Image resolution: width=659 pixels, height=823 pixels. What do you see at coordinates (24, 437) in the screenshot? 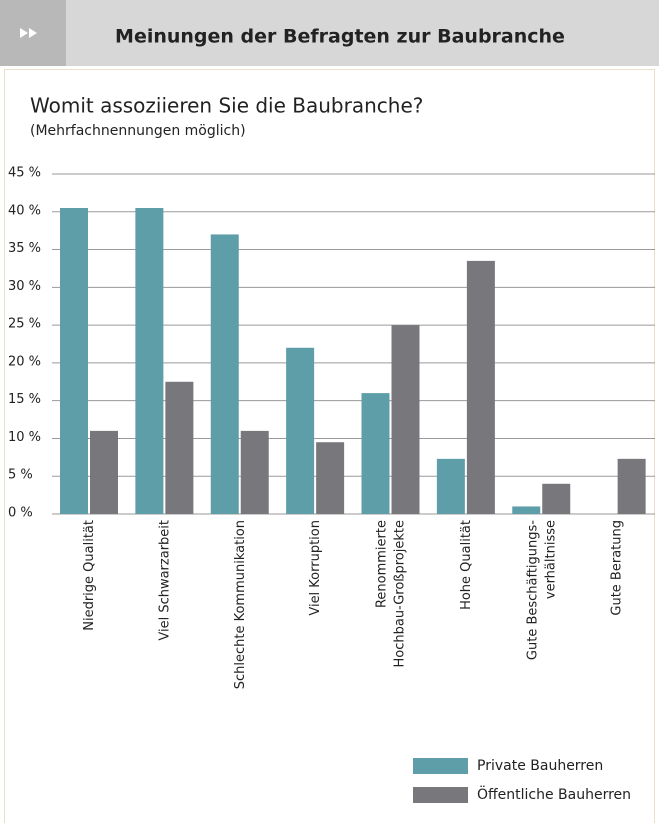
I see `y-tick-label: 10 %` at bounding box center [24, 437].